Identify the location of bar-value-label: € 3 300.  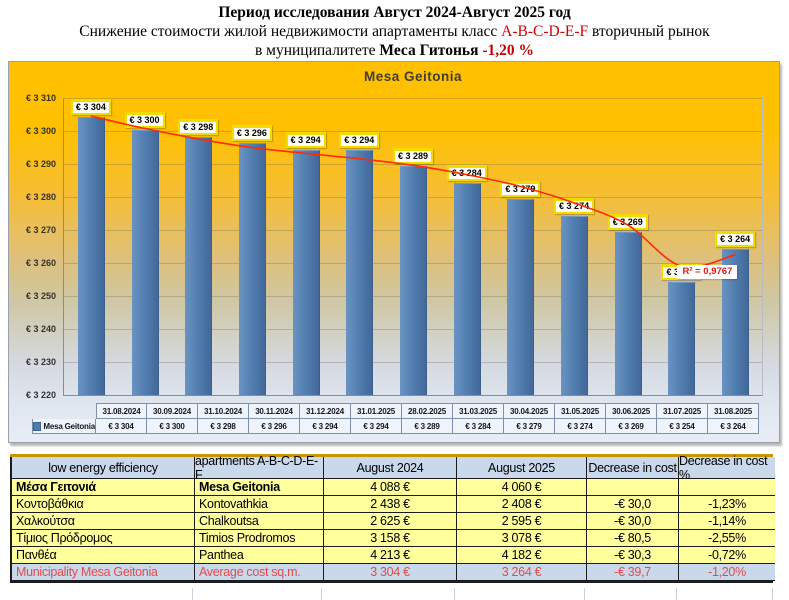
(144, 120).